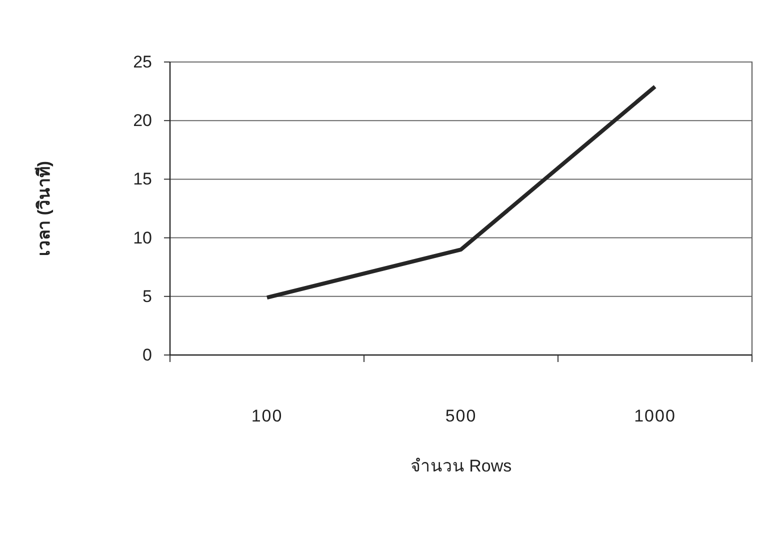  I want to click on y-tick-label: 15, so click(142, 179).